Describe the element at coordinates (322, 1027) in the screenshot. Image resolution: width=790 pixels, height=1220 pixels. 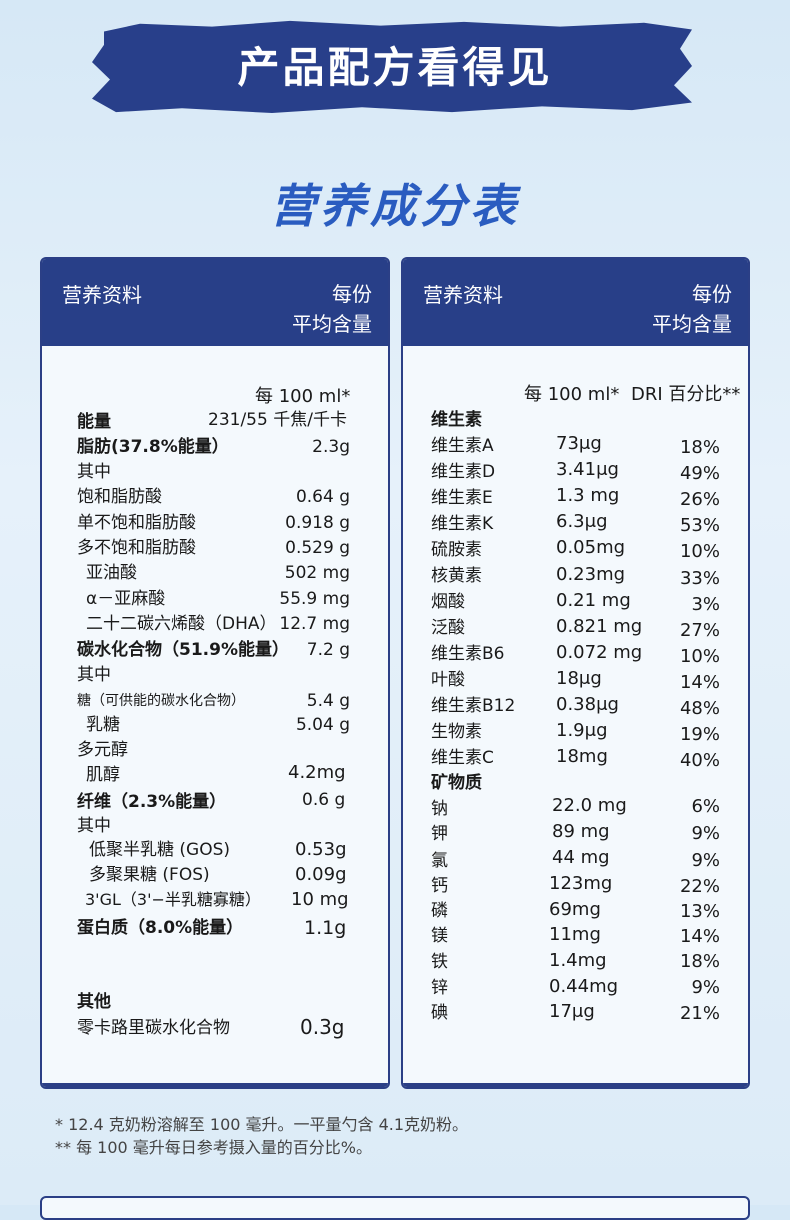
I see `row-value: 0.3g` at that location.